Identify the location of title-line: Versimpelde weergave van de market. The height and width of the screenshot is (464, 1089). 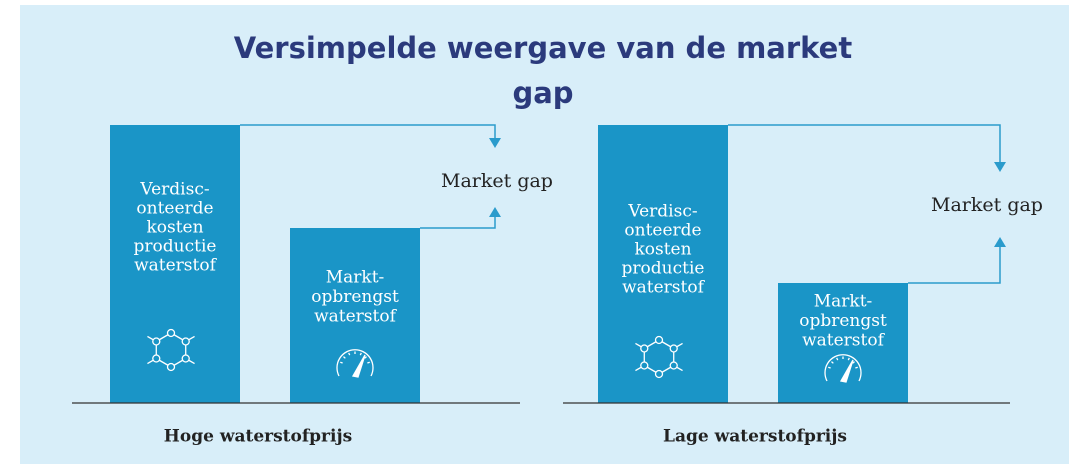
(543, 48).